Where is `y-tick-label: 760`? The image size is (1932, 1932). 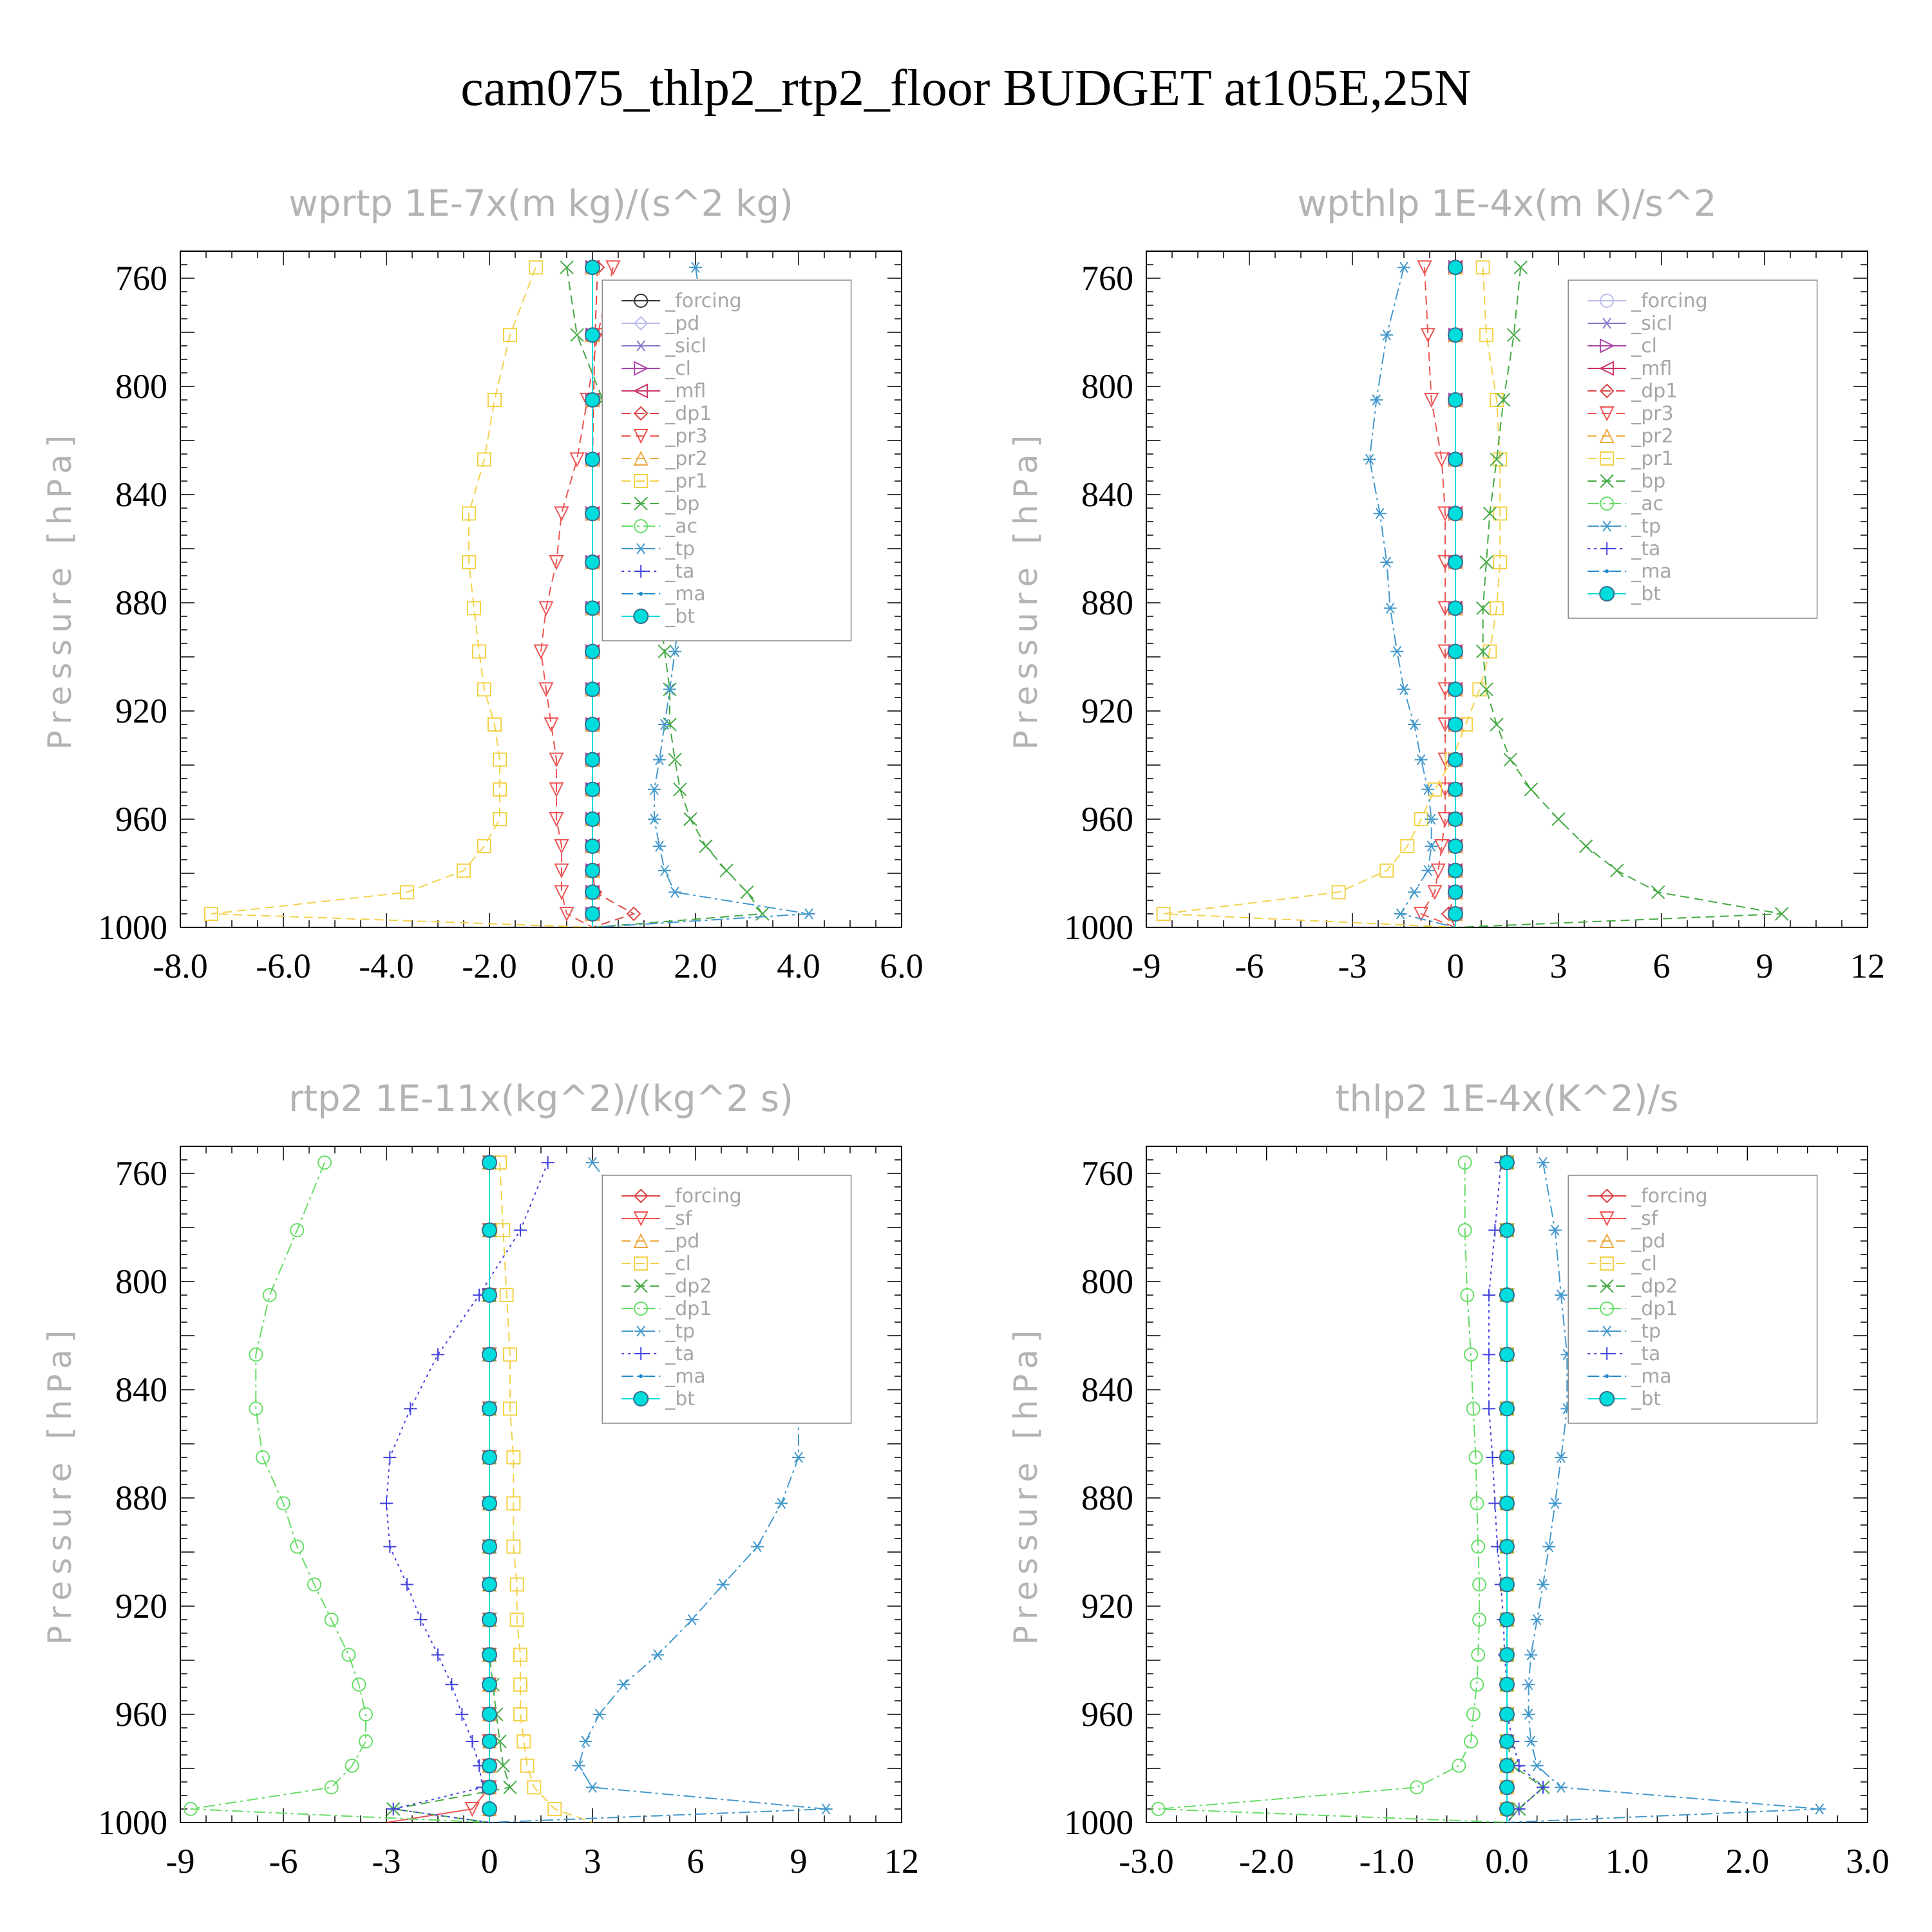 y-tick-label: 760 is located at coordinates (1107, 278).